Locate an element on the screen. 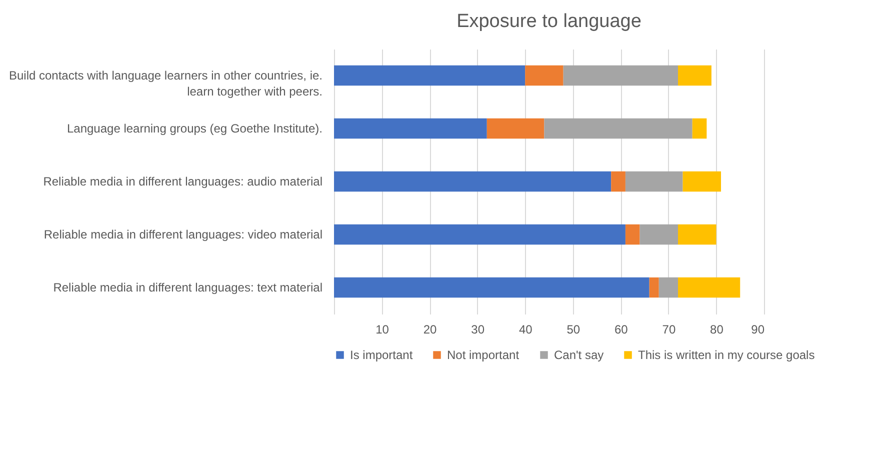 This screenshot has width=878, height=449. legend-label: Can't say is located at coordinates (579, 355).